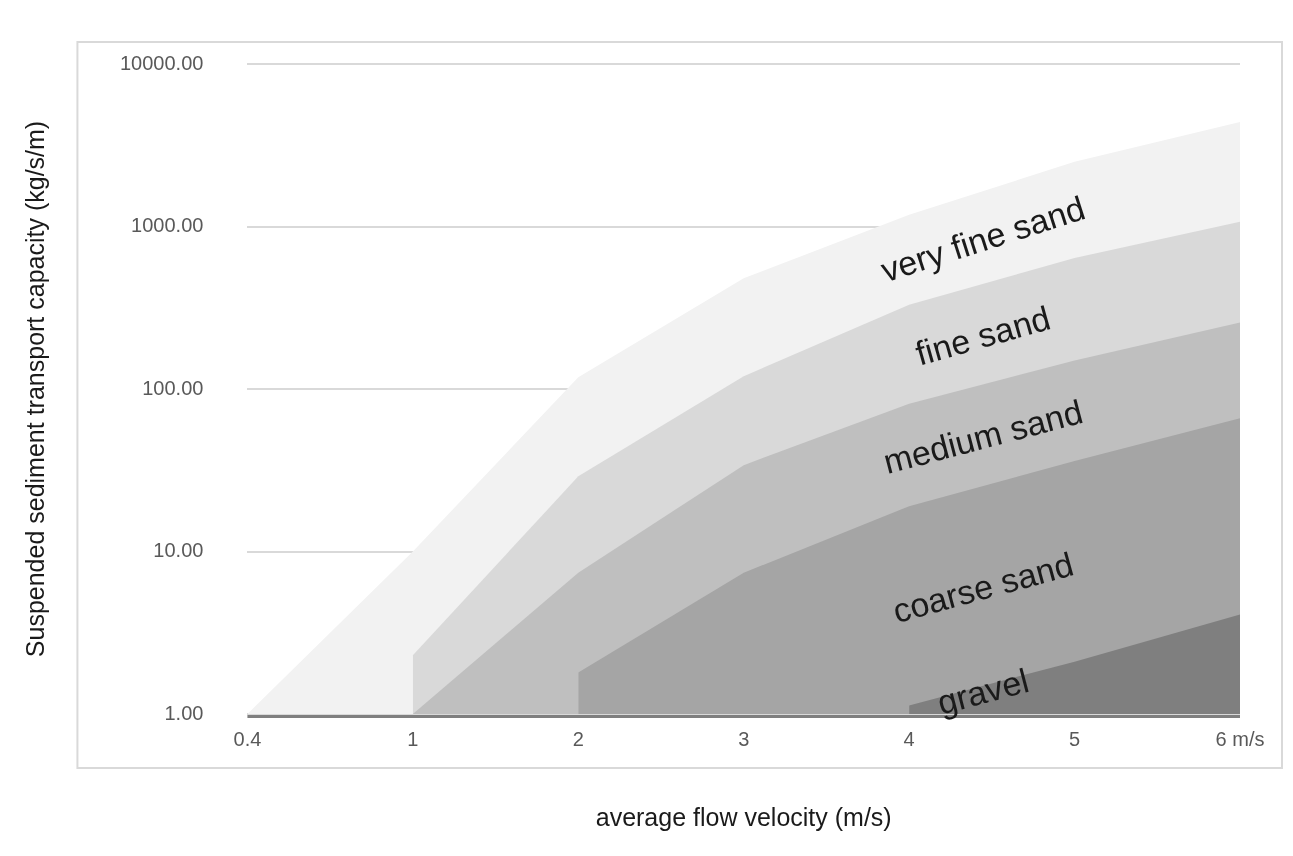 This screenshot has height=856, width=1293. I want to click on series-label: medium sand, so click(983, 436).